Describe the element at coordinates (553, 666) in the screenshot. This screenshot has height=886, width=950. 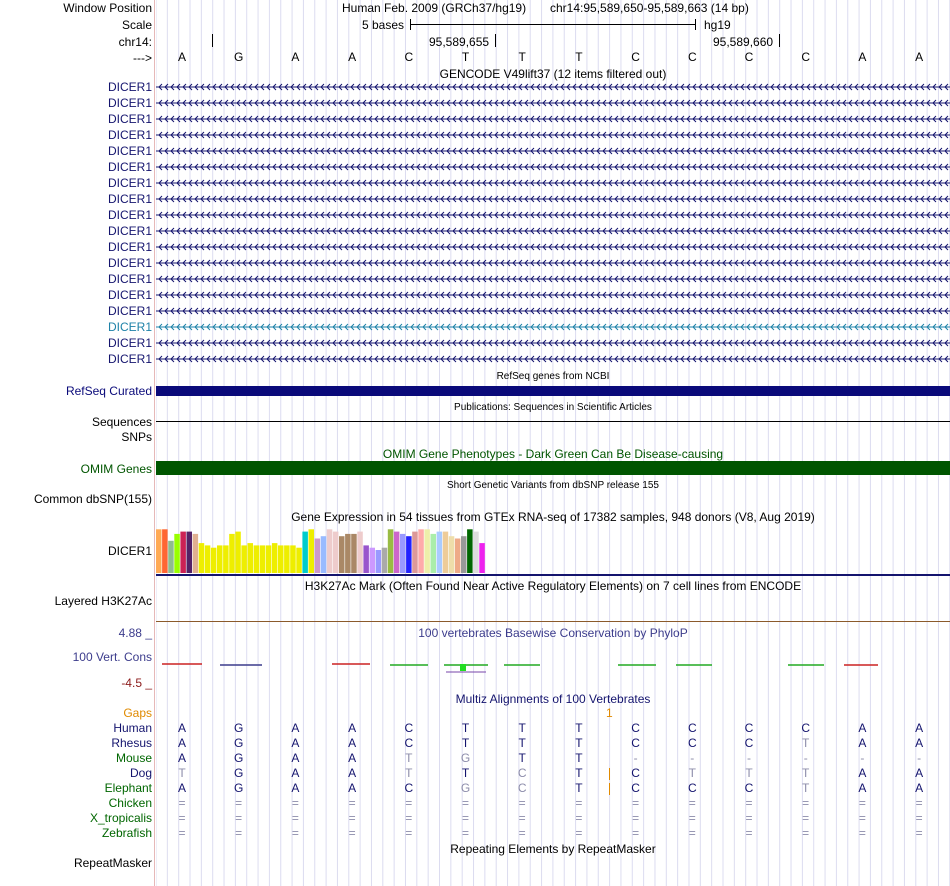
I see `conservation-wiggle` at that location.